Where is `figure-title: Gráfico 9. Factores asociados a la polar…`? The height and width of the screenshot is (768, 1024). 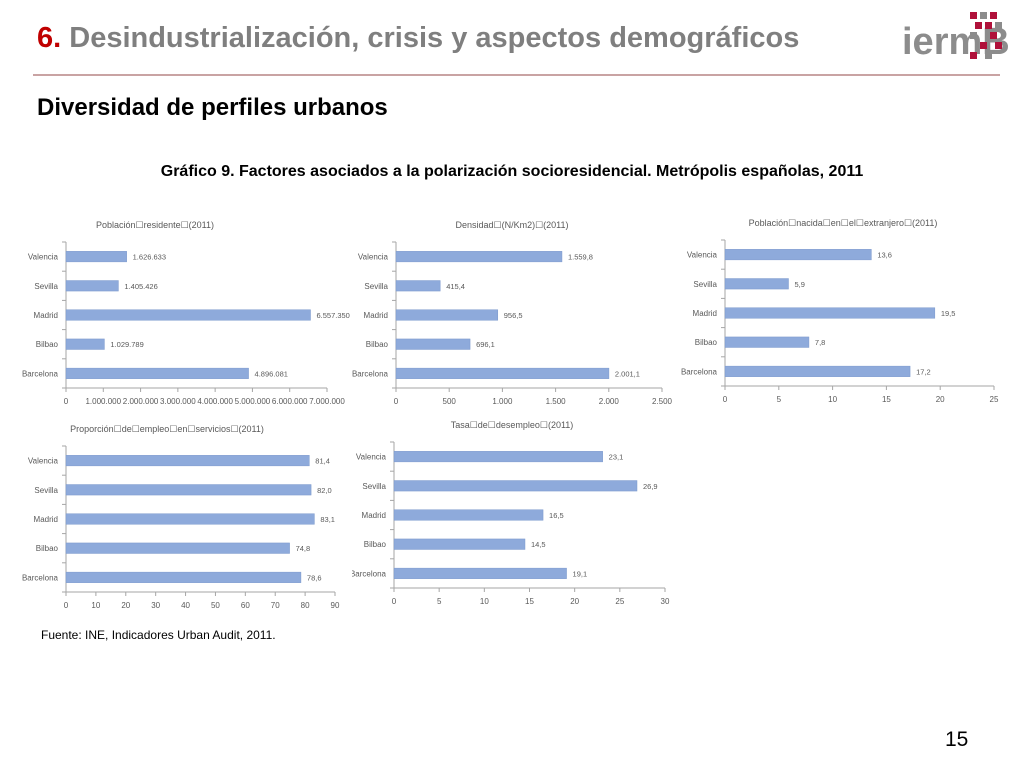
figure-title: Gráfico 9. Factores asociados a la polar… is located at coordinates (512, 171).